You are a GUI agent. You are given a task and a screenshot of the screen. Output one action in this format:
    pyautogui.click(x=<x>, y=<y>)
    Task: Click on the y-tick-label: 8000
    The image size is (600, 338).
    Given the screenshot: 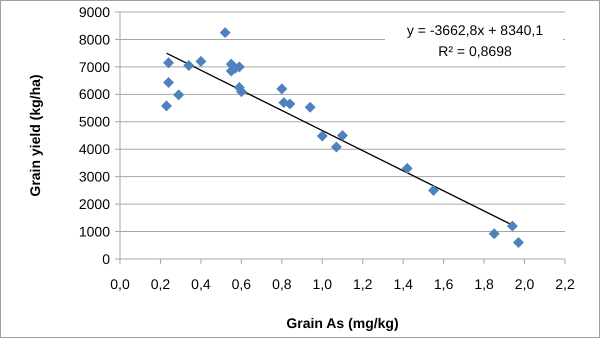 What is the action you would take?
    pyautogui.click(x=94, y=39)
    